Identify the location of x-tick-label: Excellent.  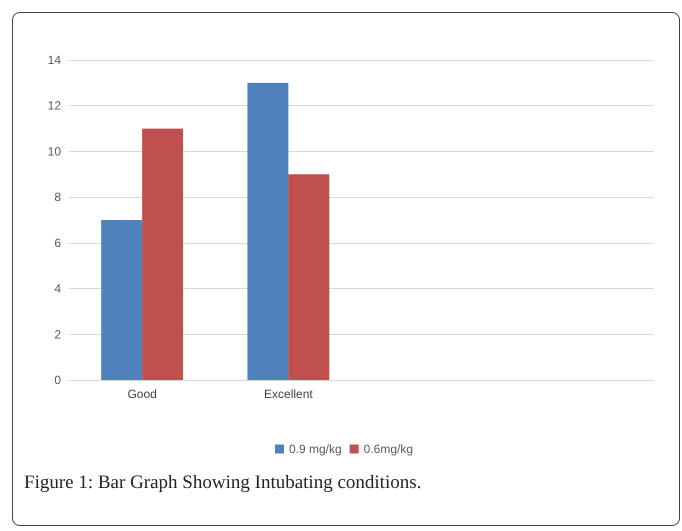
(289, 394).